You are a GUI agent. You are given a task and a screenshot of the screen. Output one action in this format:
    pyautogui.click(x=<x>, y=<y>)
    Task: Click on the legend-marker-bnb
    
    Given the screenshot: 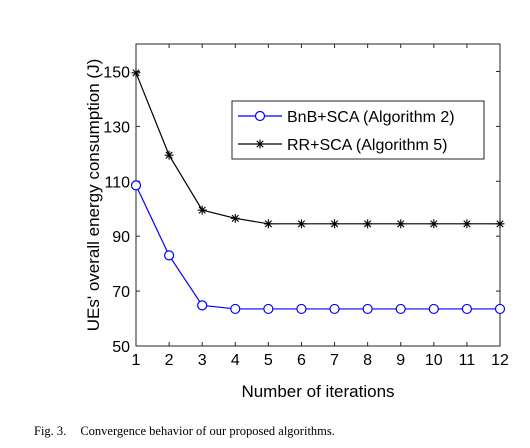 What is the action you would take?
    pyautogui.click(x=260, y=116)
    